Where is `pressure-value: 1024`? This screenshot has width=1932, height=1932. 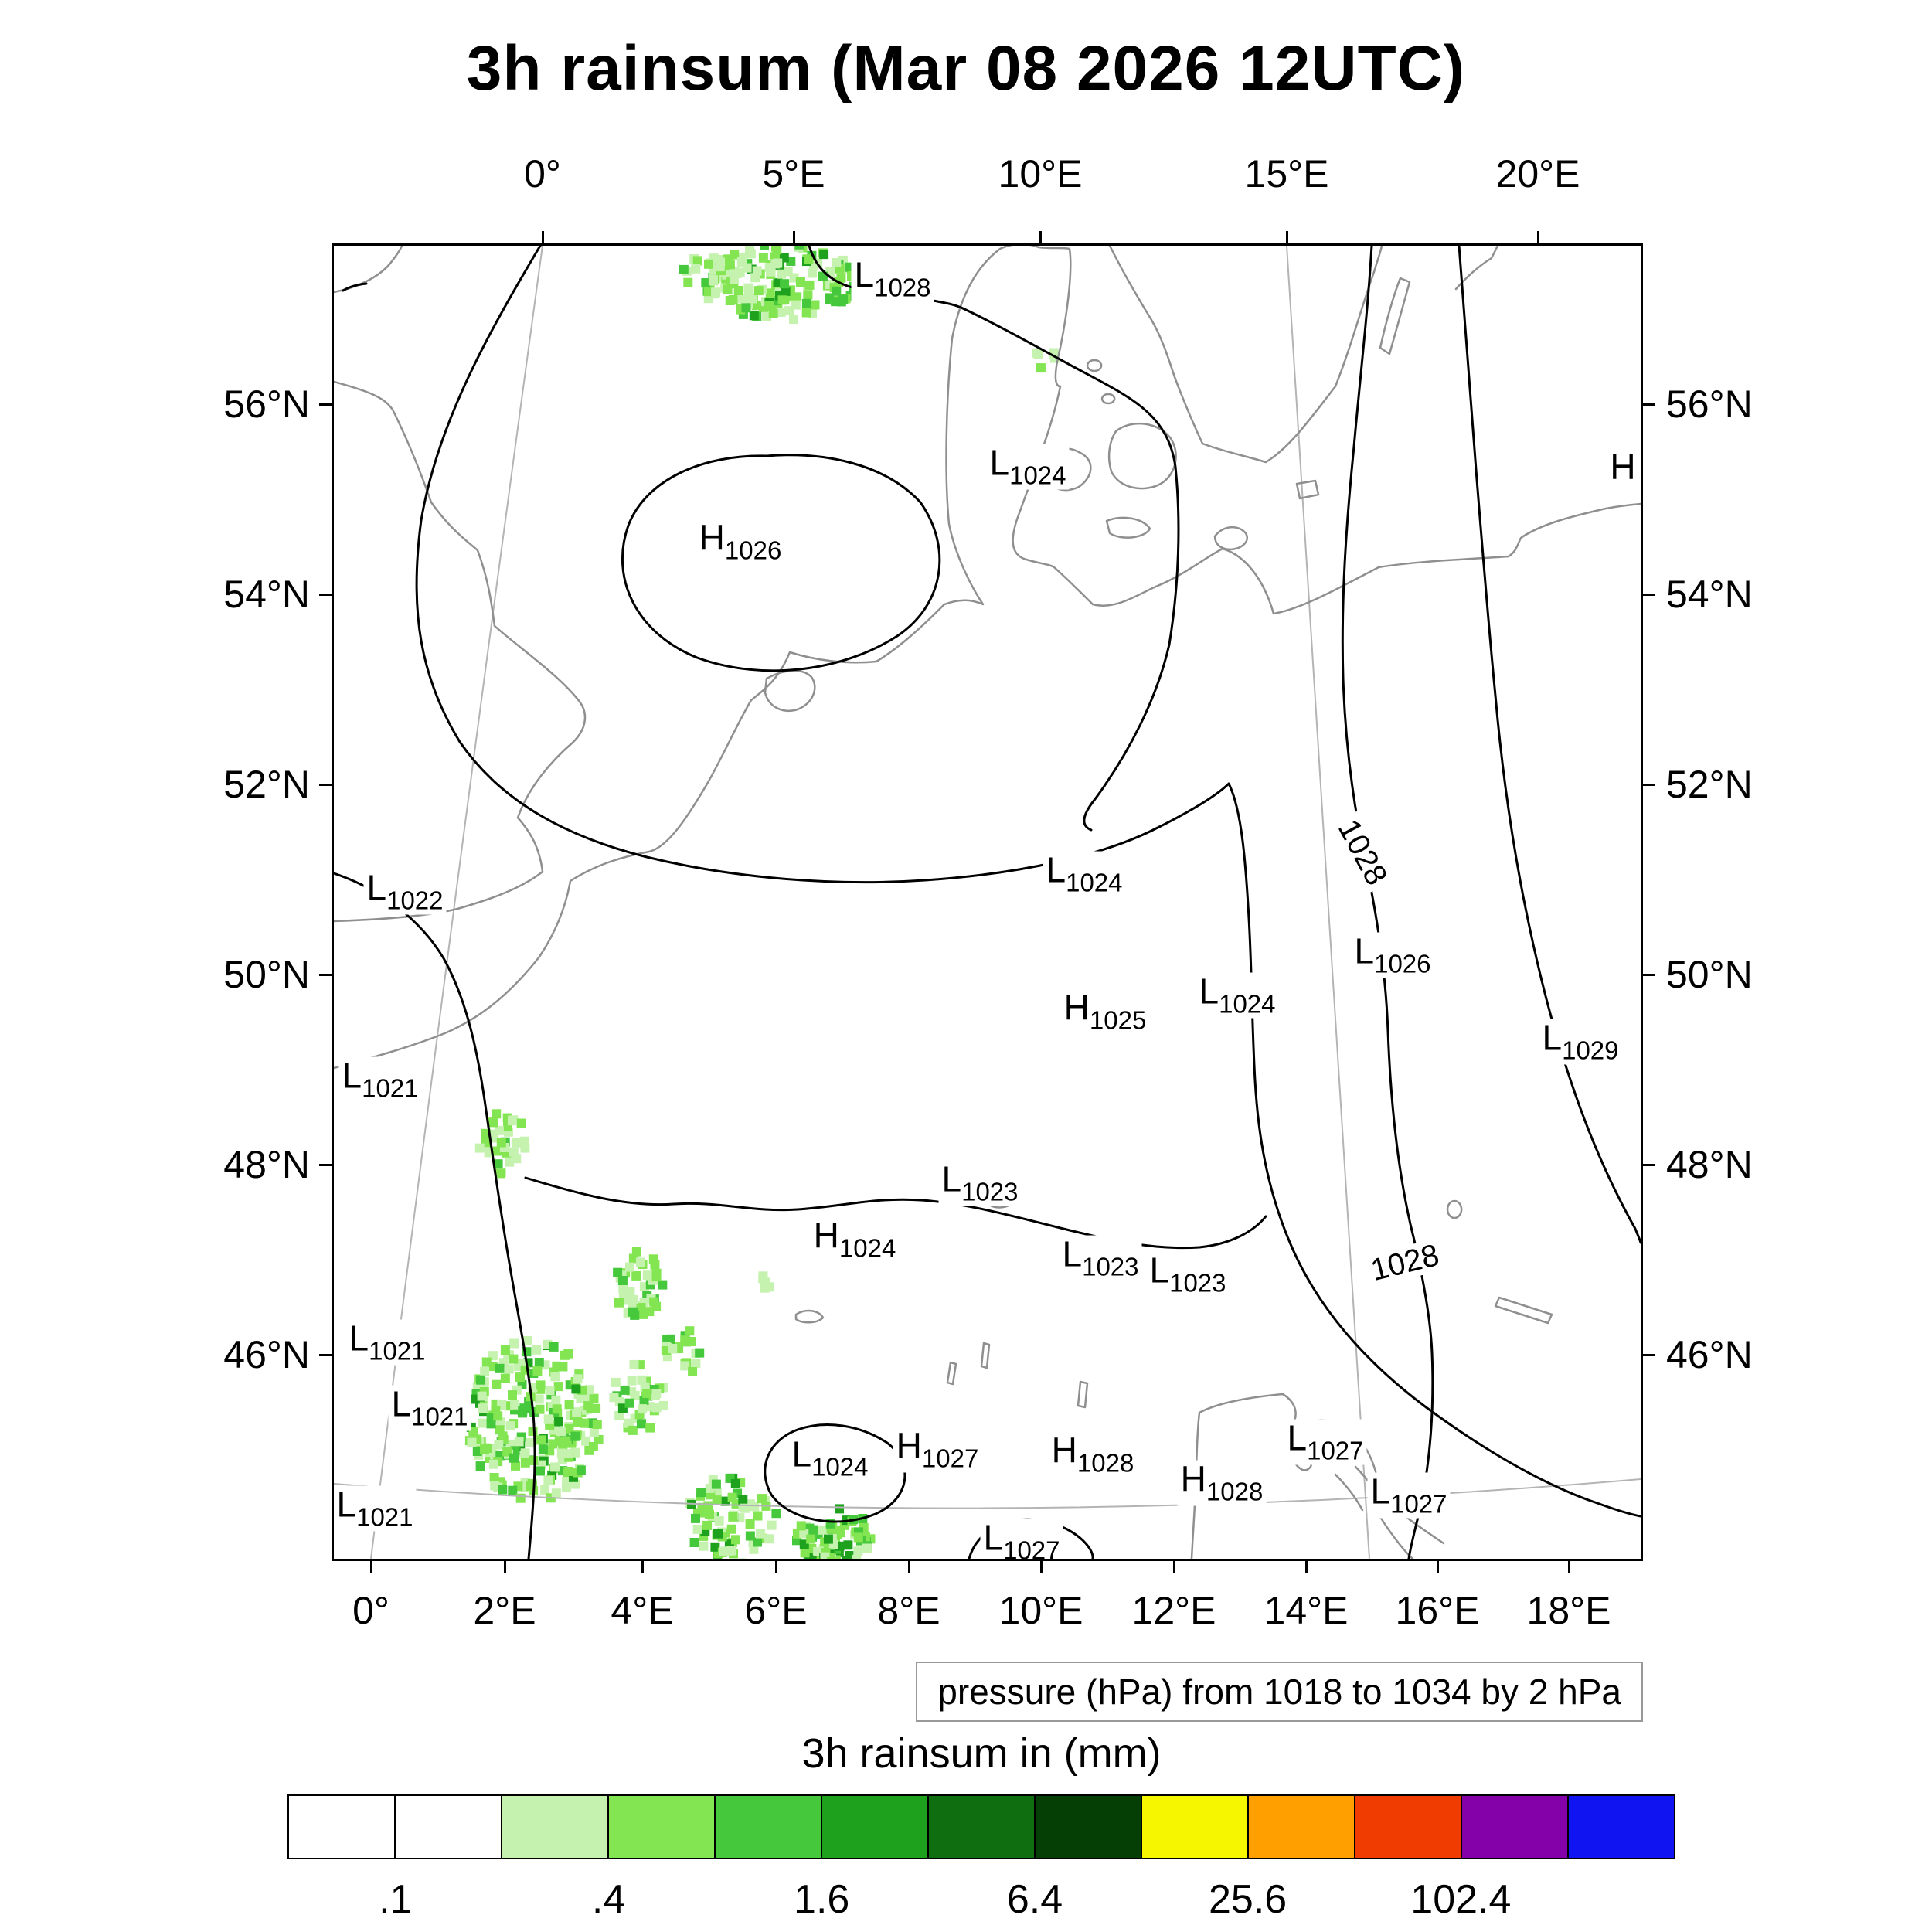
pressure-value: 1024 is located at coordinates (840, 1467).